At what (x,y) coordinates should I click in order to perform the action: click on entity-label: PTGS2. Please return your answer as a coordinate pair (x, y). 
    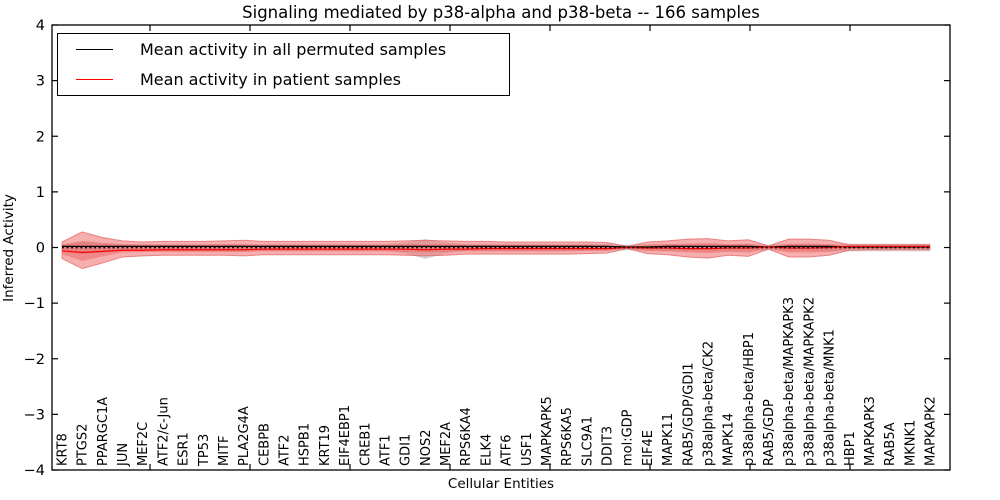
    Looking at the image, I should click on (83, 445).